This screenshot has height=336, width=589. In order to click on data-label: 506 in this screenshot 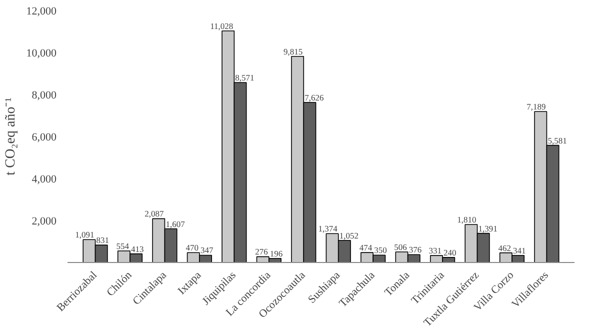, I will do `click(400, 247)`.